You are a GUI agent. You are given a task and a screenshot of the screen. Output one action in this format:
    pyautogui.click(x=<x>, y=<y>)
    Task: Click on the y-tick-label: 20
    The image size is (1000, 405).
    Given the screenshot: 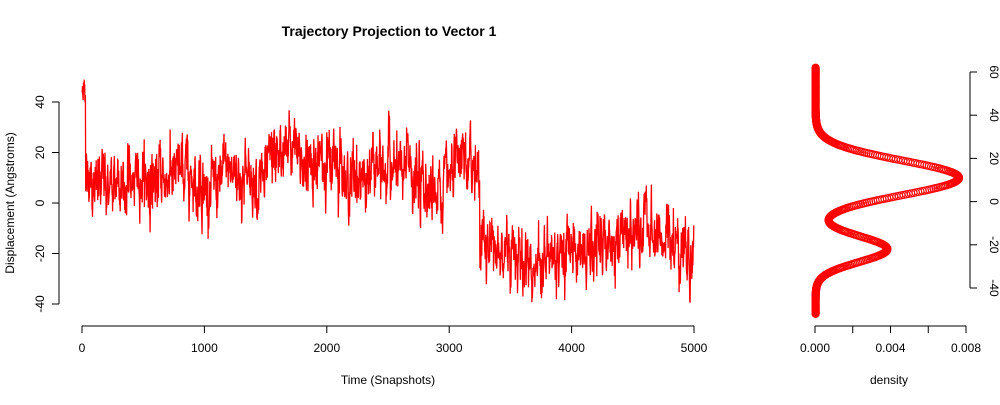 What is the action you would take?
    pyautogui.click(x=40, y=153)
    